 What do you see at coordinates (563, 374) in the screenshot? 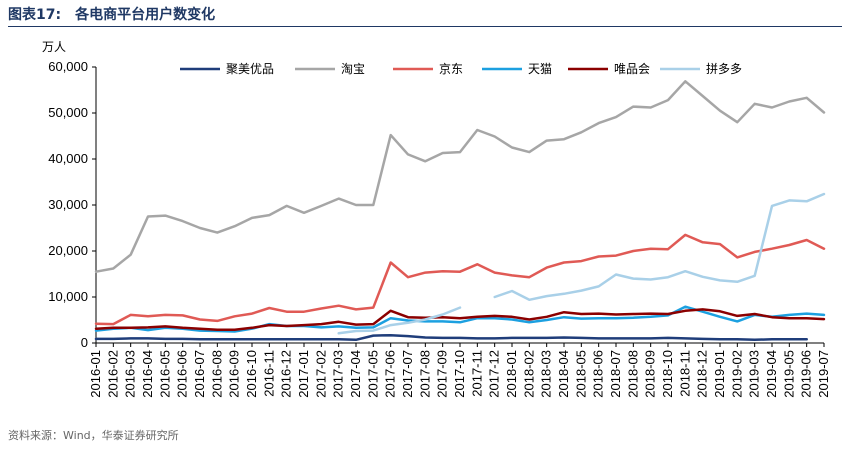
I see `x-tick-label: 2018-04` at bounding box center [563, 374].